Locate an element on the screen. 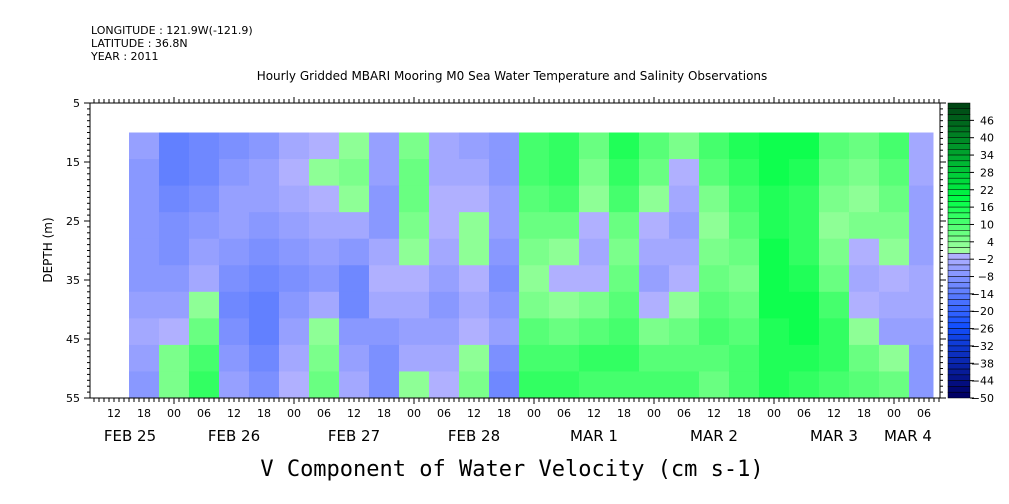 This screenshot has height=504, width=1009. colorbar-label: 16 is located at coordinates (987, 207).